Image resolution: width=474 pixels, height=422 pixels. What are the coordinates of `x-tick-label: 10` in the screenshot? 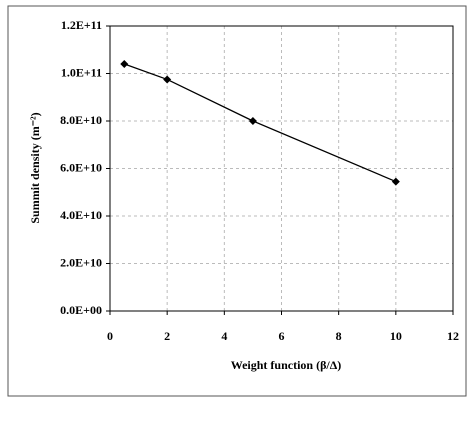 It's located at (396, 336).